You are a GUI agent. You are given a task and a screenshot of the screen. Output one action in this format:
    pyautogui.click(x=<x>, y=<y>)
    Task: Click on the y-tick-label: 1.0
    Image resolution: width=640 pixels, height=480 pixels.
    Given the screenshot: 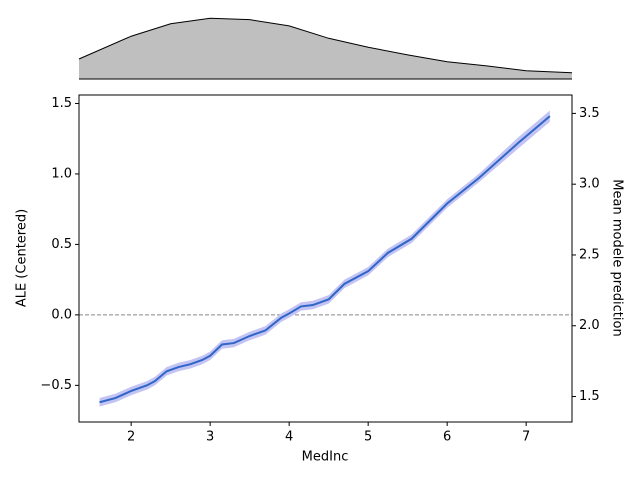 What is the action you would take?
    pyautogui.click(x=61, y=173)
    